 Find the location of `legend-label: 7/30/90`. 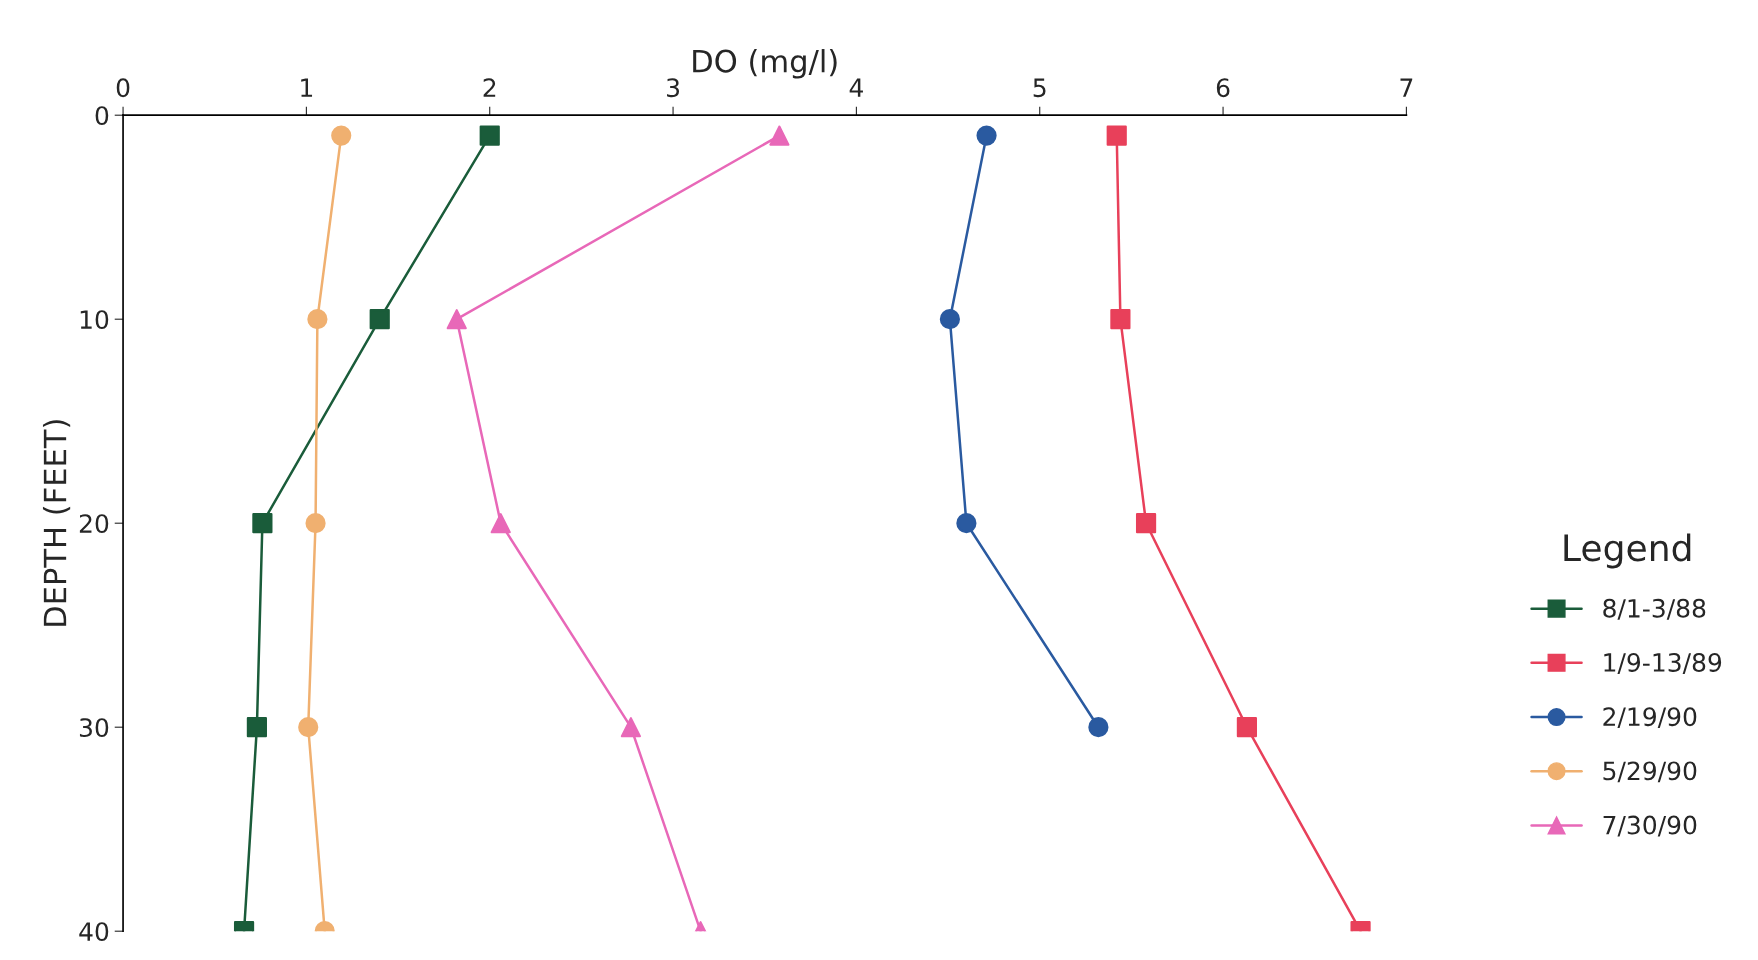

legend-label: 7/30/90 is located at coordinates (1650, 826).